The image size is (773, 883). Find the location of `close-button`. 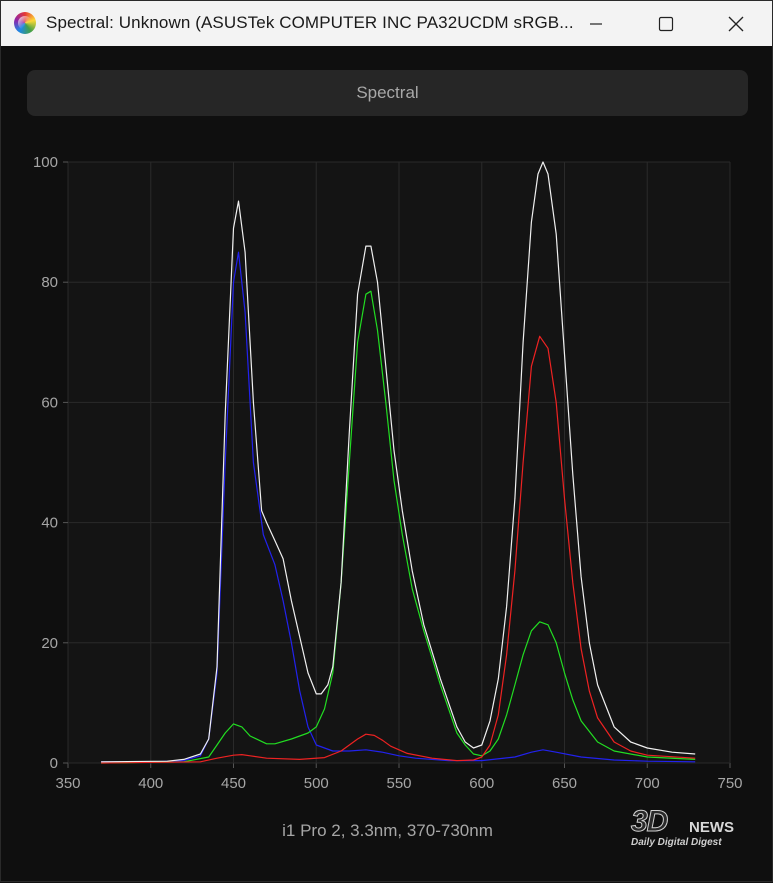

close-button is located at coordinates (736, 23).